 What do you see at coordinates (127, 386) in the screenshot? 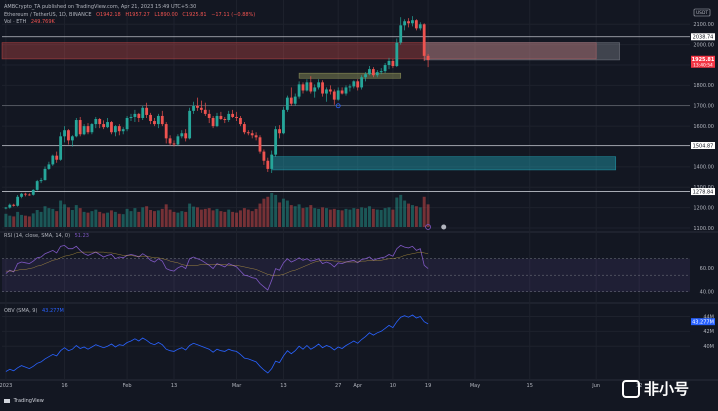
I see `time-tick-label: Feb` at bounding box center [127, 386].